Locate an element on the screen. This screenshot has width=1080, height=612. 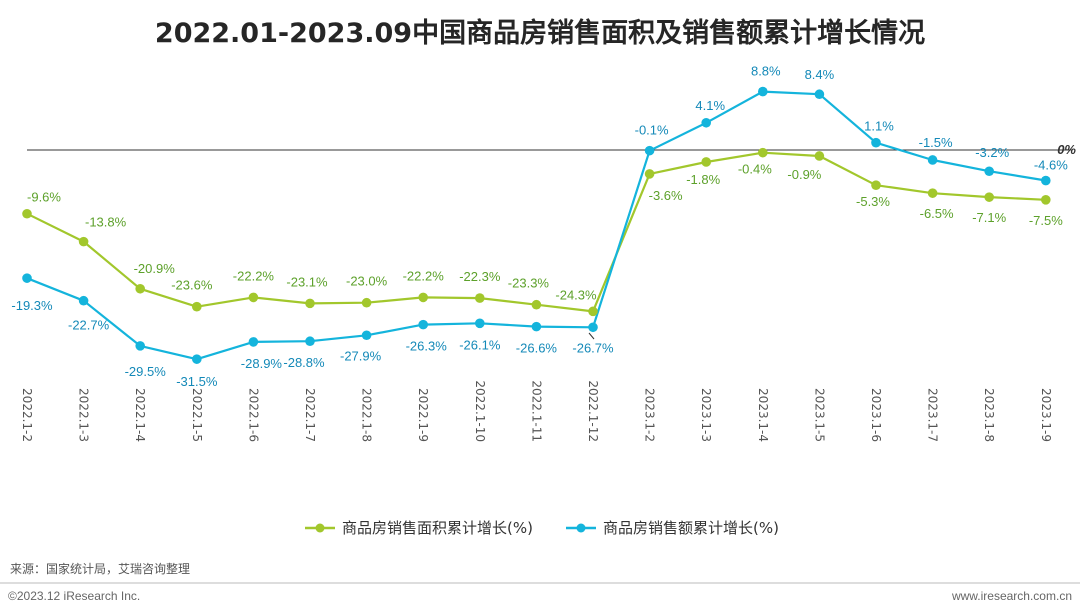
x-tick-label-9: 2022.1-11 is located at coordinates (536, 411).